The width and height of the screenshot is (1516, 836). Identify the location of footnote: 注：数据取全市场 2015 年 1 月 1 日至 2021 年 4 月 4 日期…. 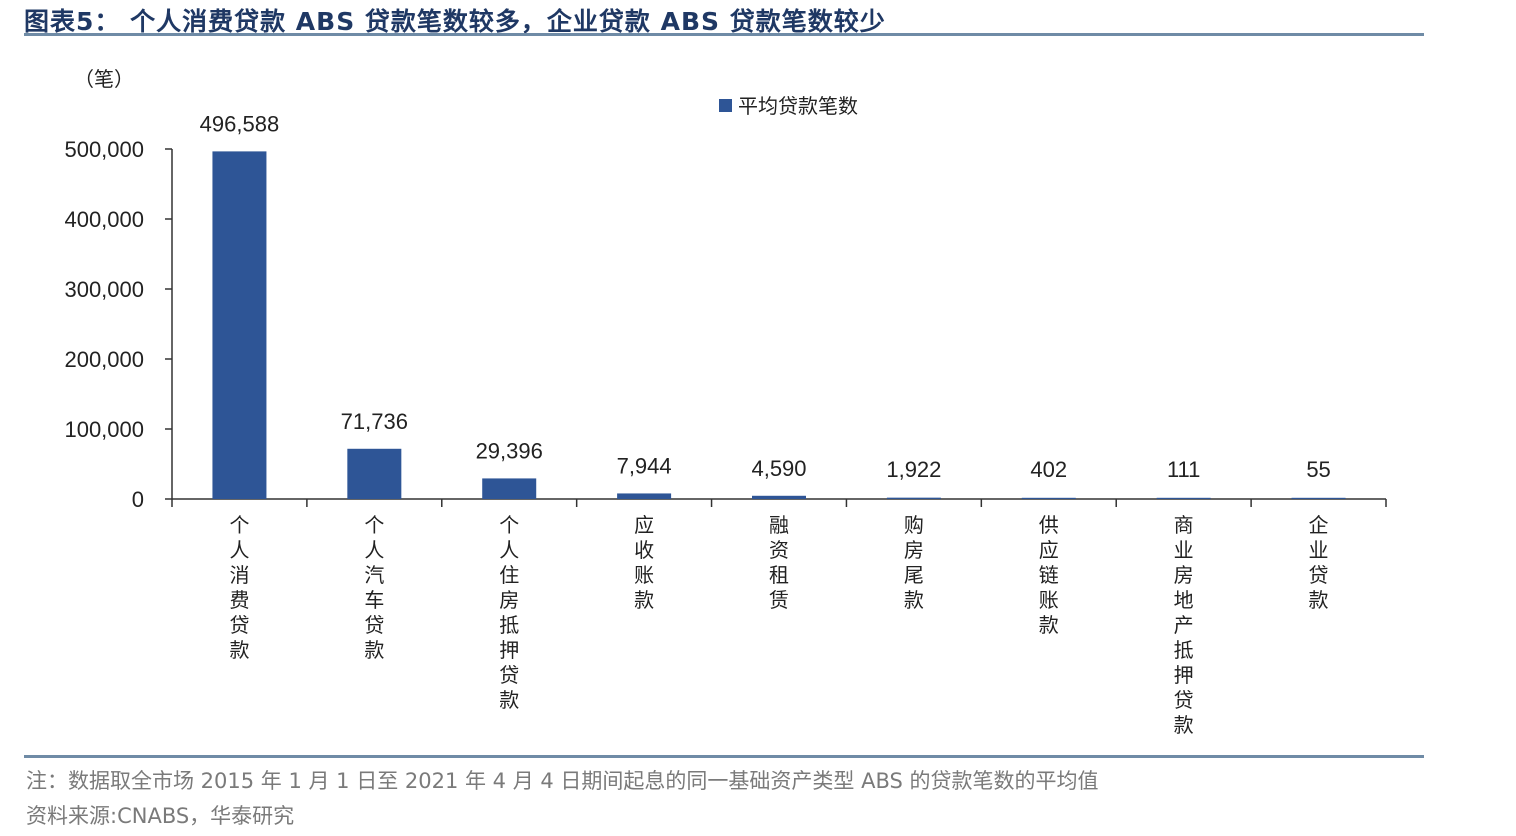
(562, 781).